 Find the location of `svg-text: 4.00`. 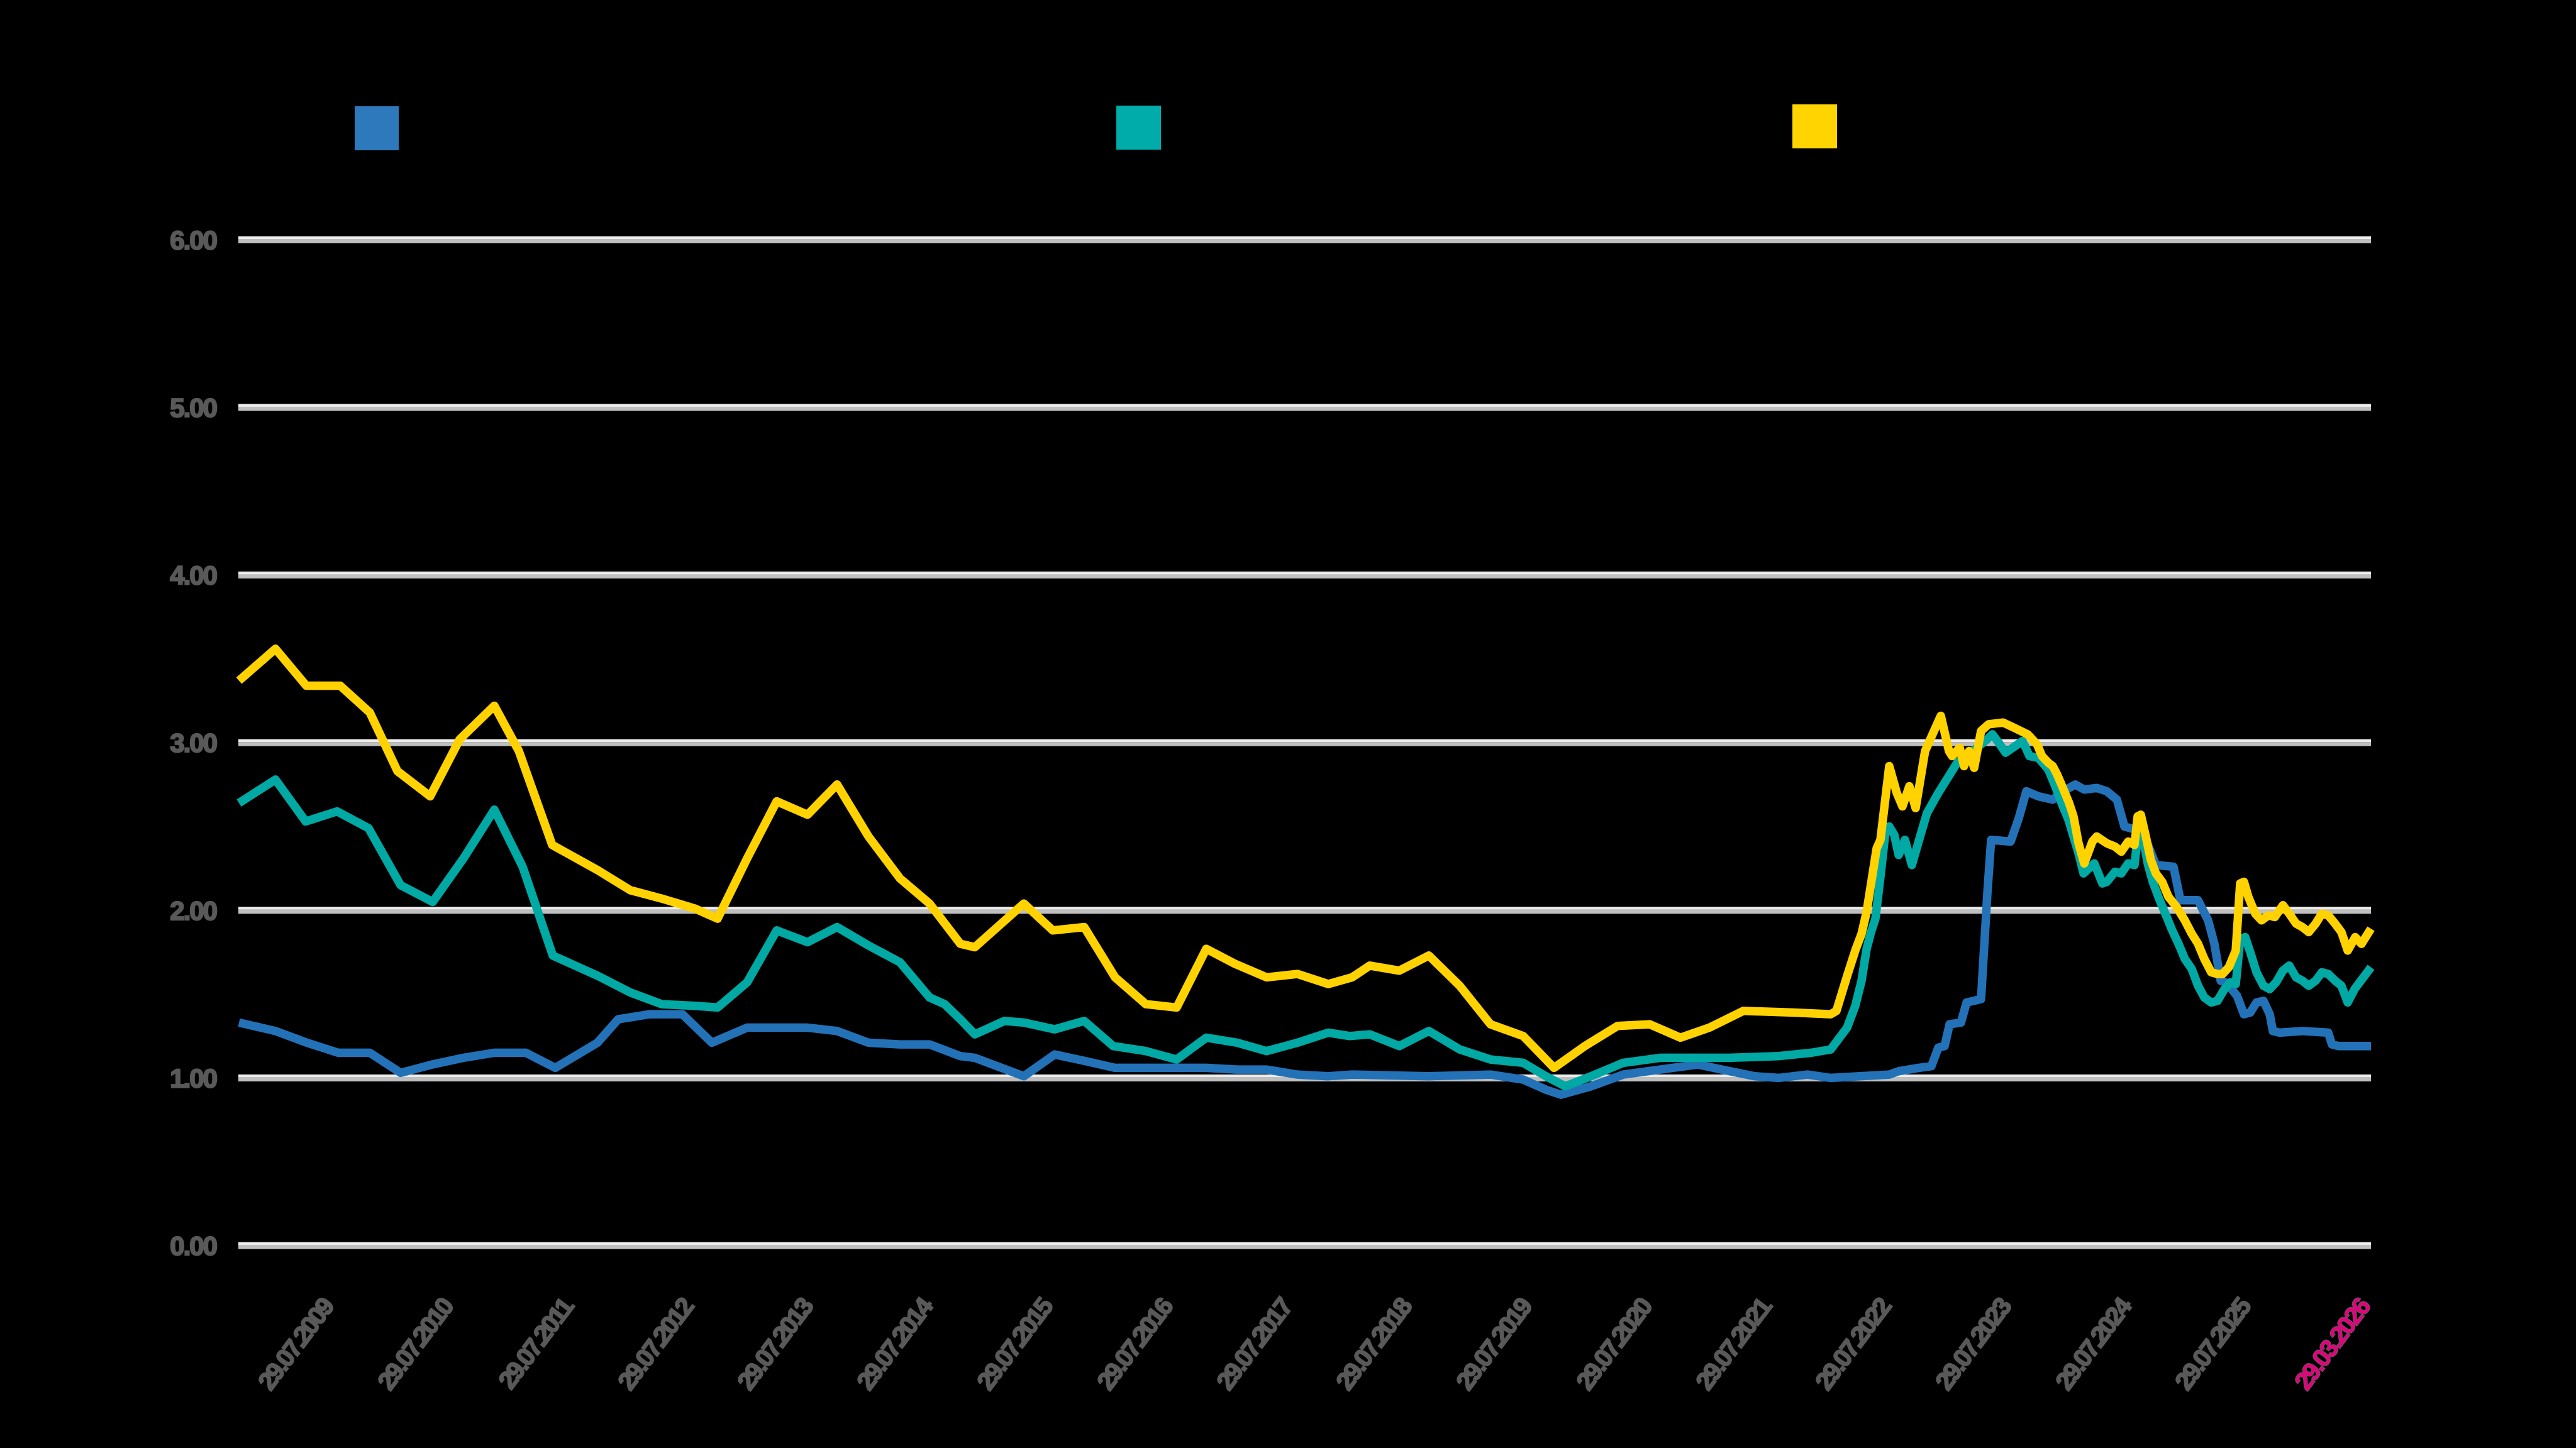

svg-text: 4.00 is located at coordinates (193, 575).